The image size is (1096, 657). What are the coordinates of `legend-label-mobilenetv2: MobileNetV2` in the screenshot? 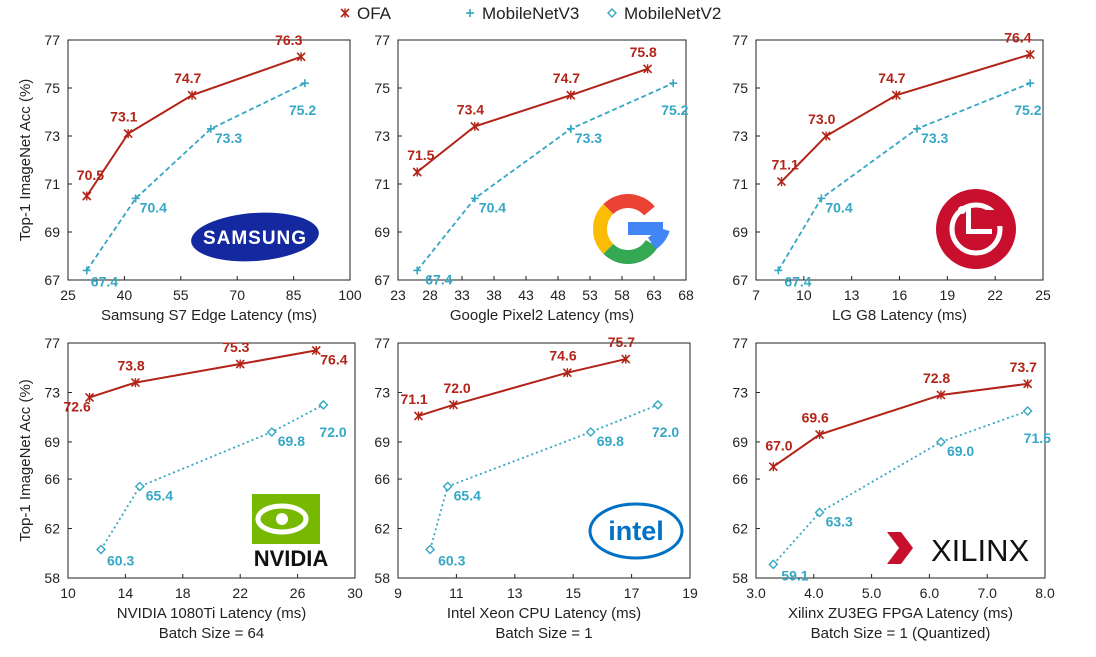 It's located at (672, 13).